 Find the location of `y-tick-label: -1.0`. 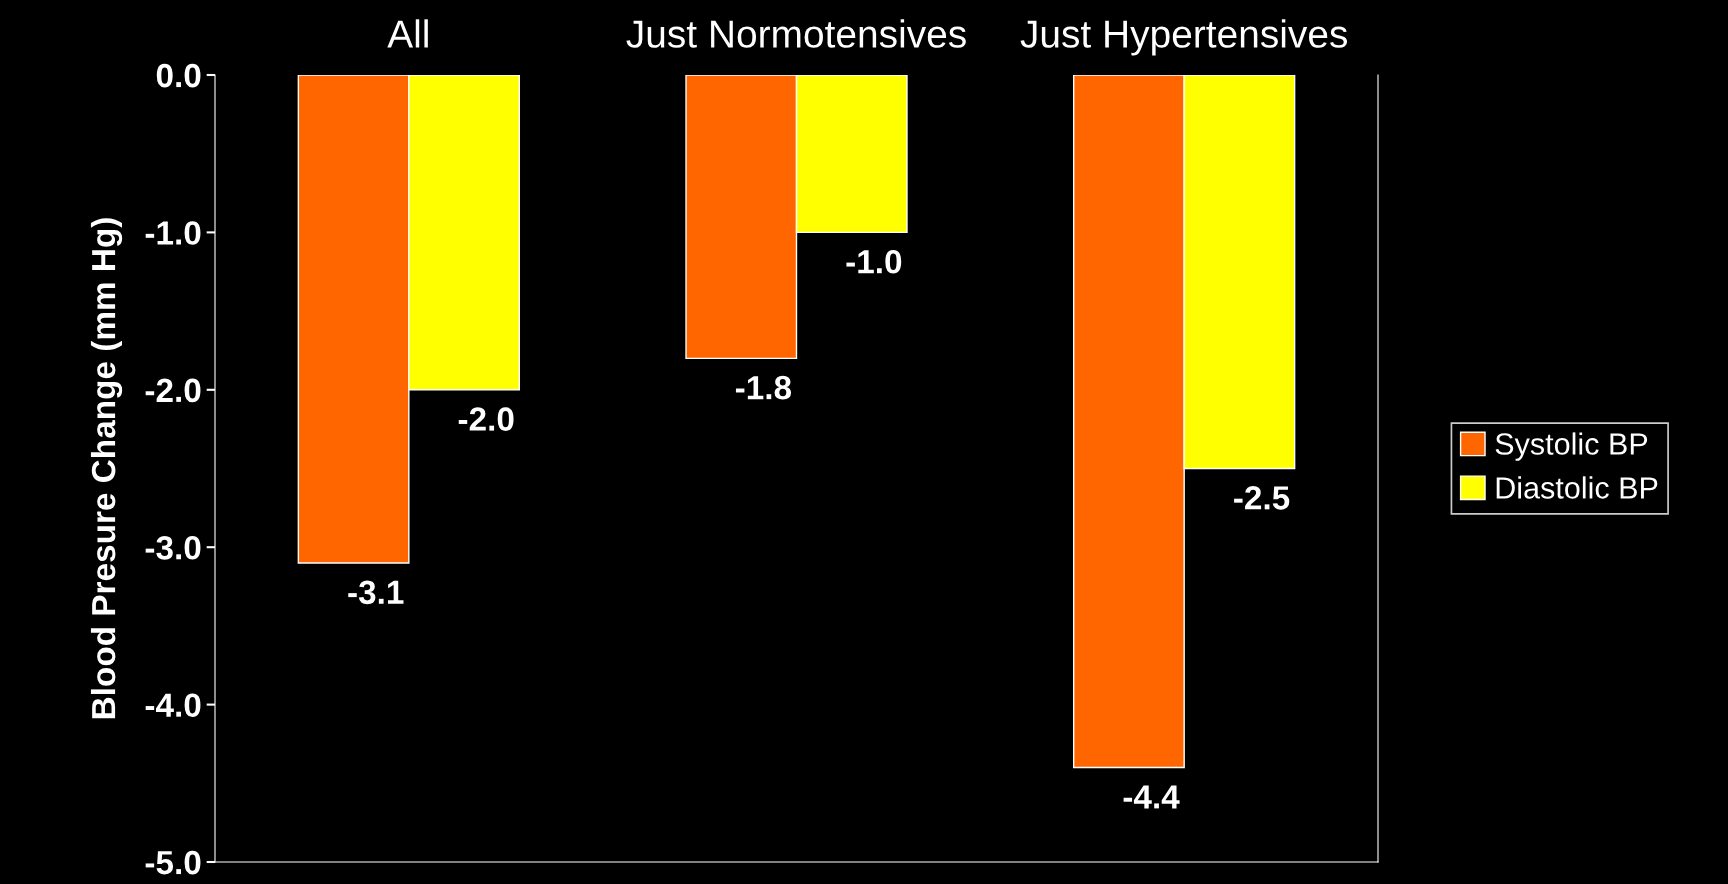

y-tick-label: -1.0 is located at coordinates (173, 233).